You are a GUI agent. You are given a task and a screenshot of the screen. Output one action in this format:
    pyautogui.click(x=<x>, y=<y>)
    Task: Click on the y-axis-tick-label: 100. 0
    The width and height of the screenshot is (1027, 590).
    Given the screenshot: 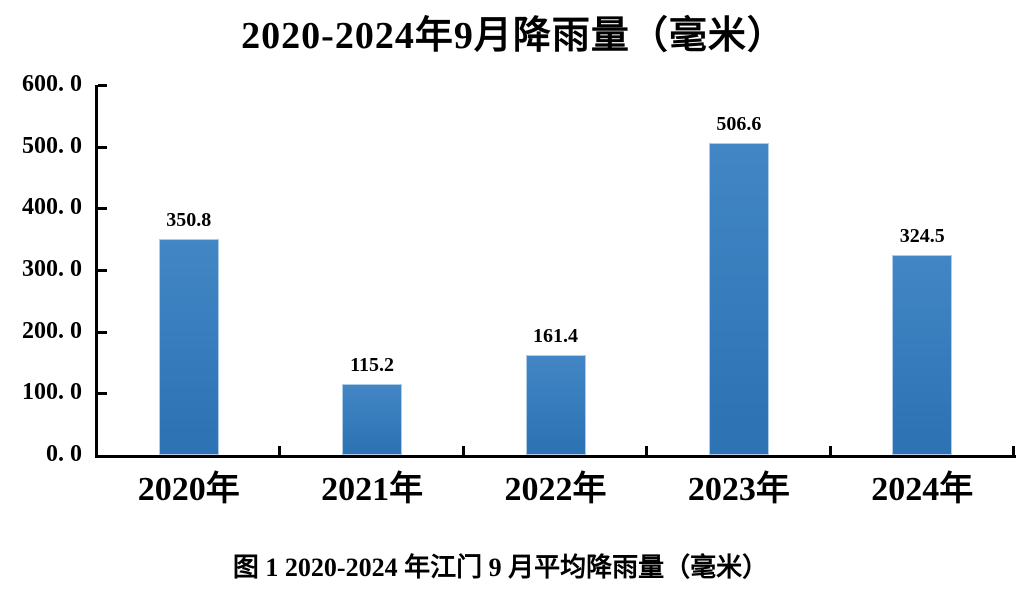 What is the action you would take?
    pyautogui.click(x=52, y=392)
    